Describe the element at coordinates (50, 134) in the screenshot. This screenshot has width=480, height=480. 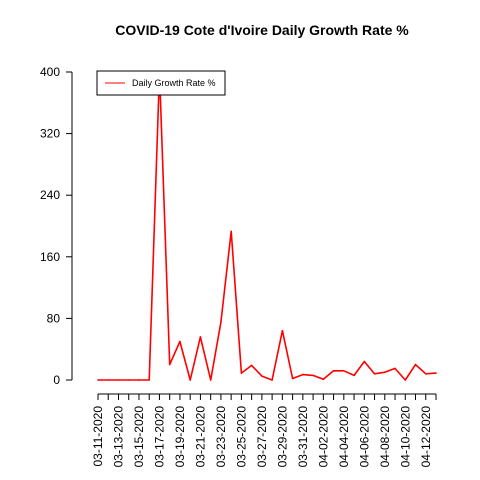
I see `y-tick-label: 320` at that location.